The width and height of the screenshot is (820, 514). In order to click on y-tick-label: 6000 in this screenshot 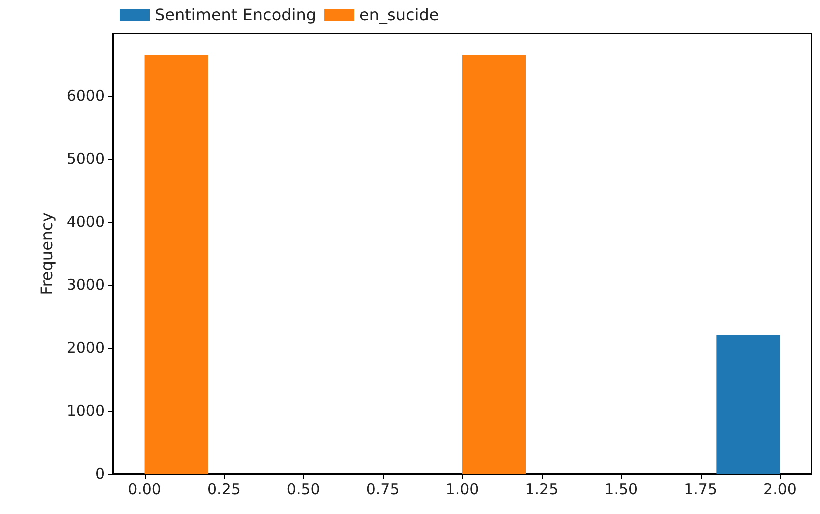, I will do `click(85, 95)`.